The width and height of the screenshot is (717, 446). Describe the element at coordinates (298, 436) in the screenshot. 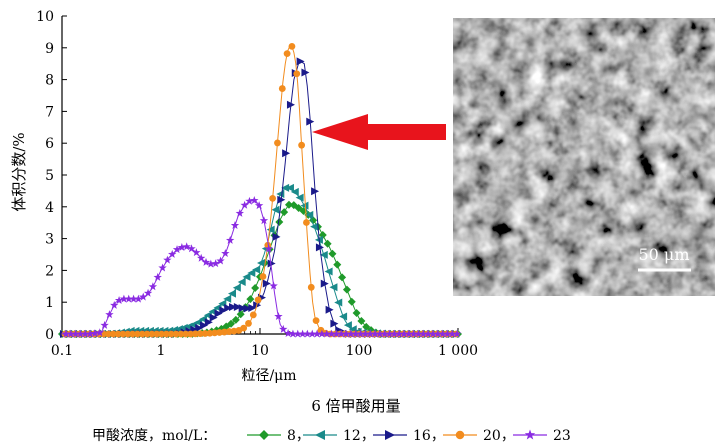

I see `legend-label: 8，` at that location.